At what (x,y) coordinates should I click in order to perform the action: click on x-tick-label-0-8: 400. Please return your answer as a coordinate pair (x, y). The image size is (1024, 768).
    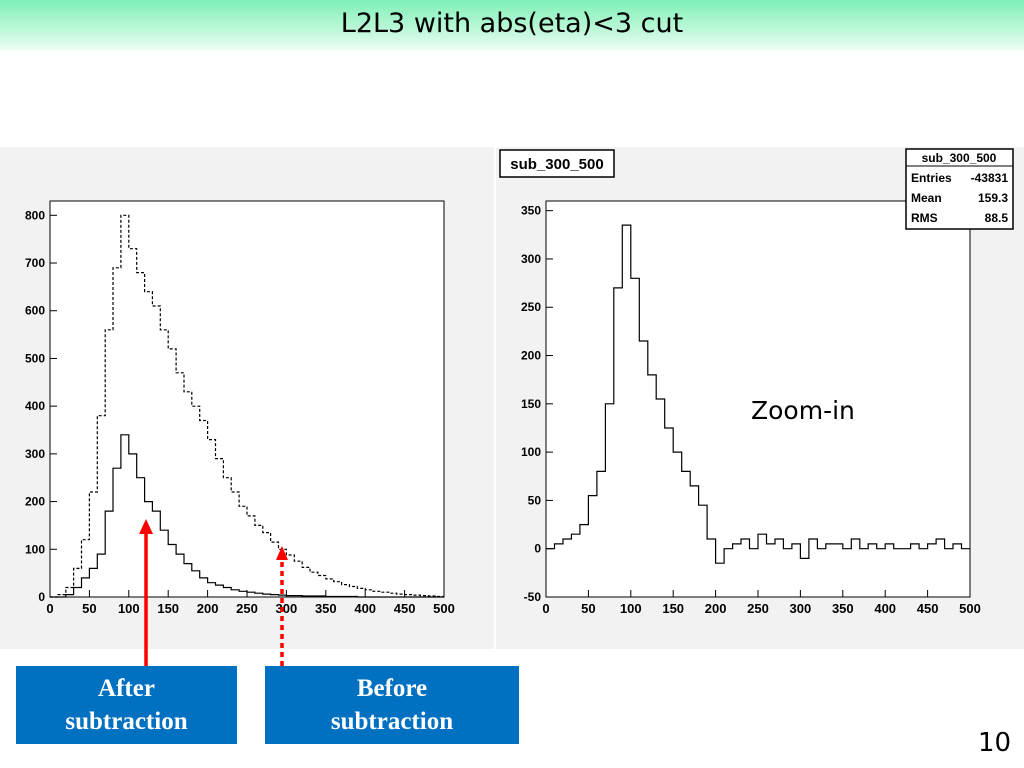
    Looking at the image, I should click on (365, 608).